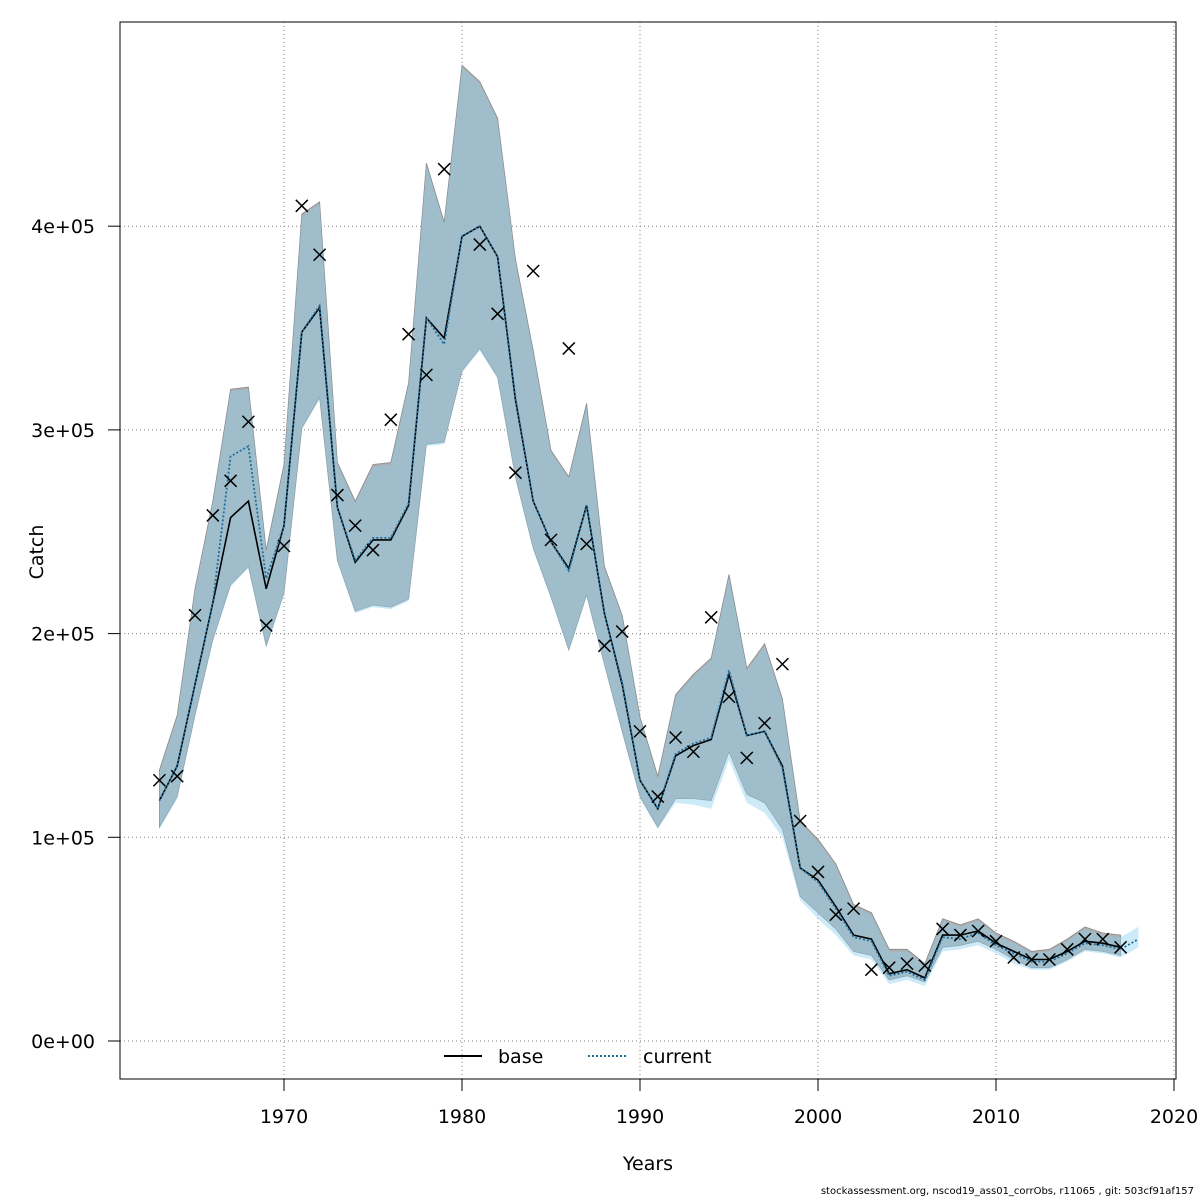 The width and height of the screenshot is (1200, 1200). What do you see at coordinates (63, 227) in the screenshot?
I see `y-tick-label: 4e+05` at bounding box center [63, 227].